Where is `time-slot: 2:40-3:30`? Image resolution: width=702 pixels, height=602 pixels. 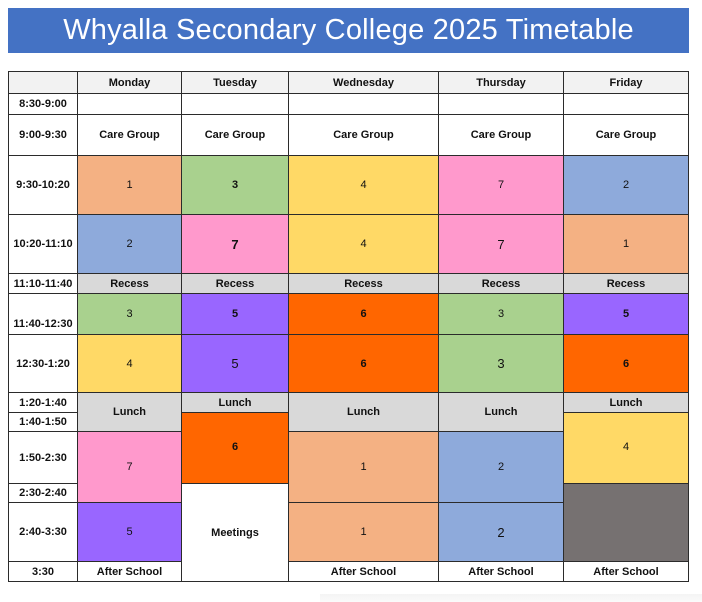 time-slot: 2:40-3:30 is located at coordinates (43, 532).